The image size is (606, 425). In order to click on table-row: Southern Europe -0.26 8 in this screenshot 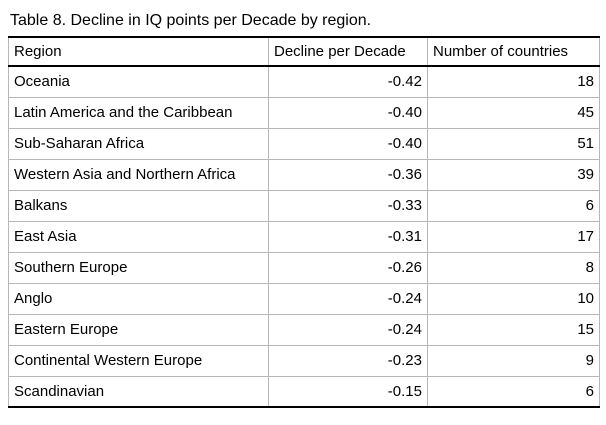, I will do `click(304, 267)`.